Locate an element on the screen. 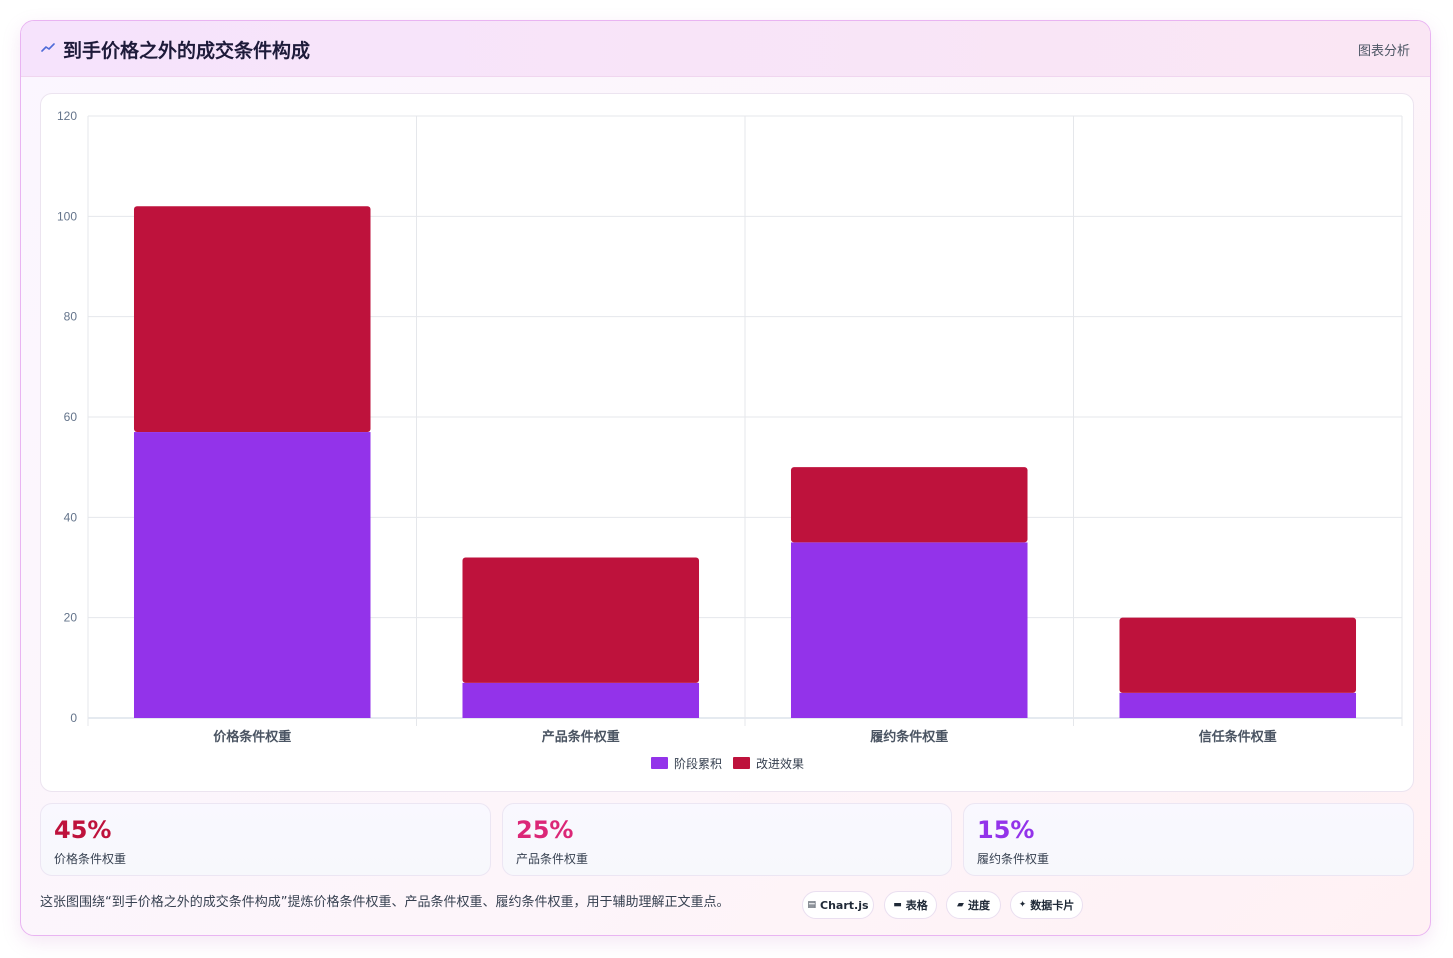  stat-card-fulfillment: 15% 履约条件权重 is located at coordinates (1188, 839).